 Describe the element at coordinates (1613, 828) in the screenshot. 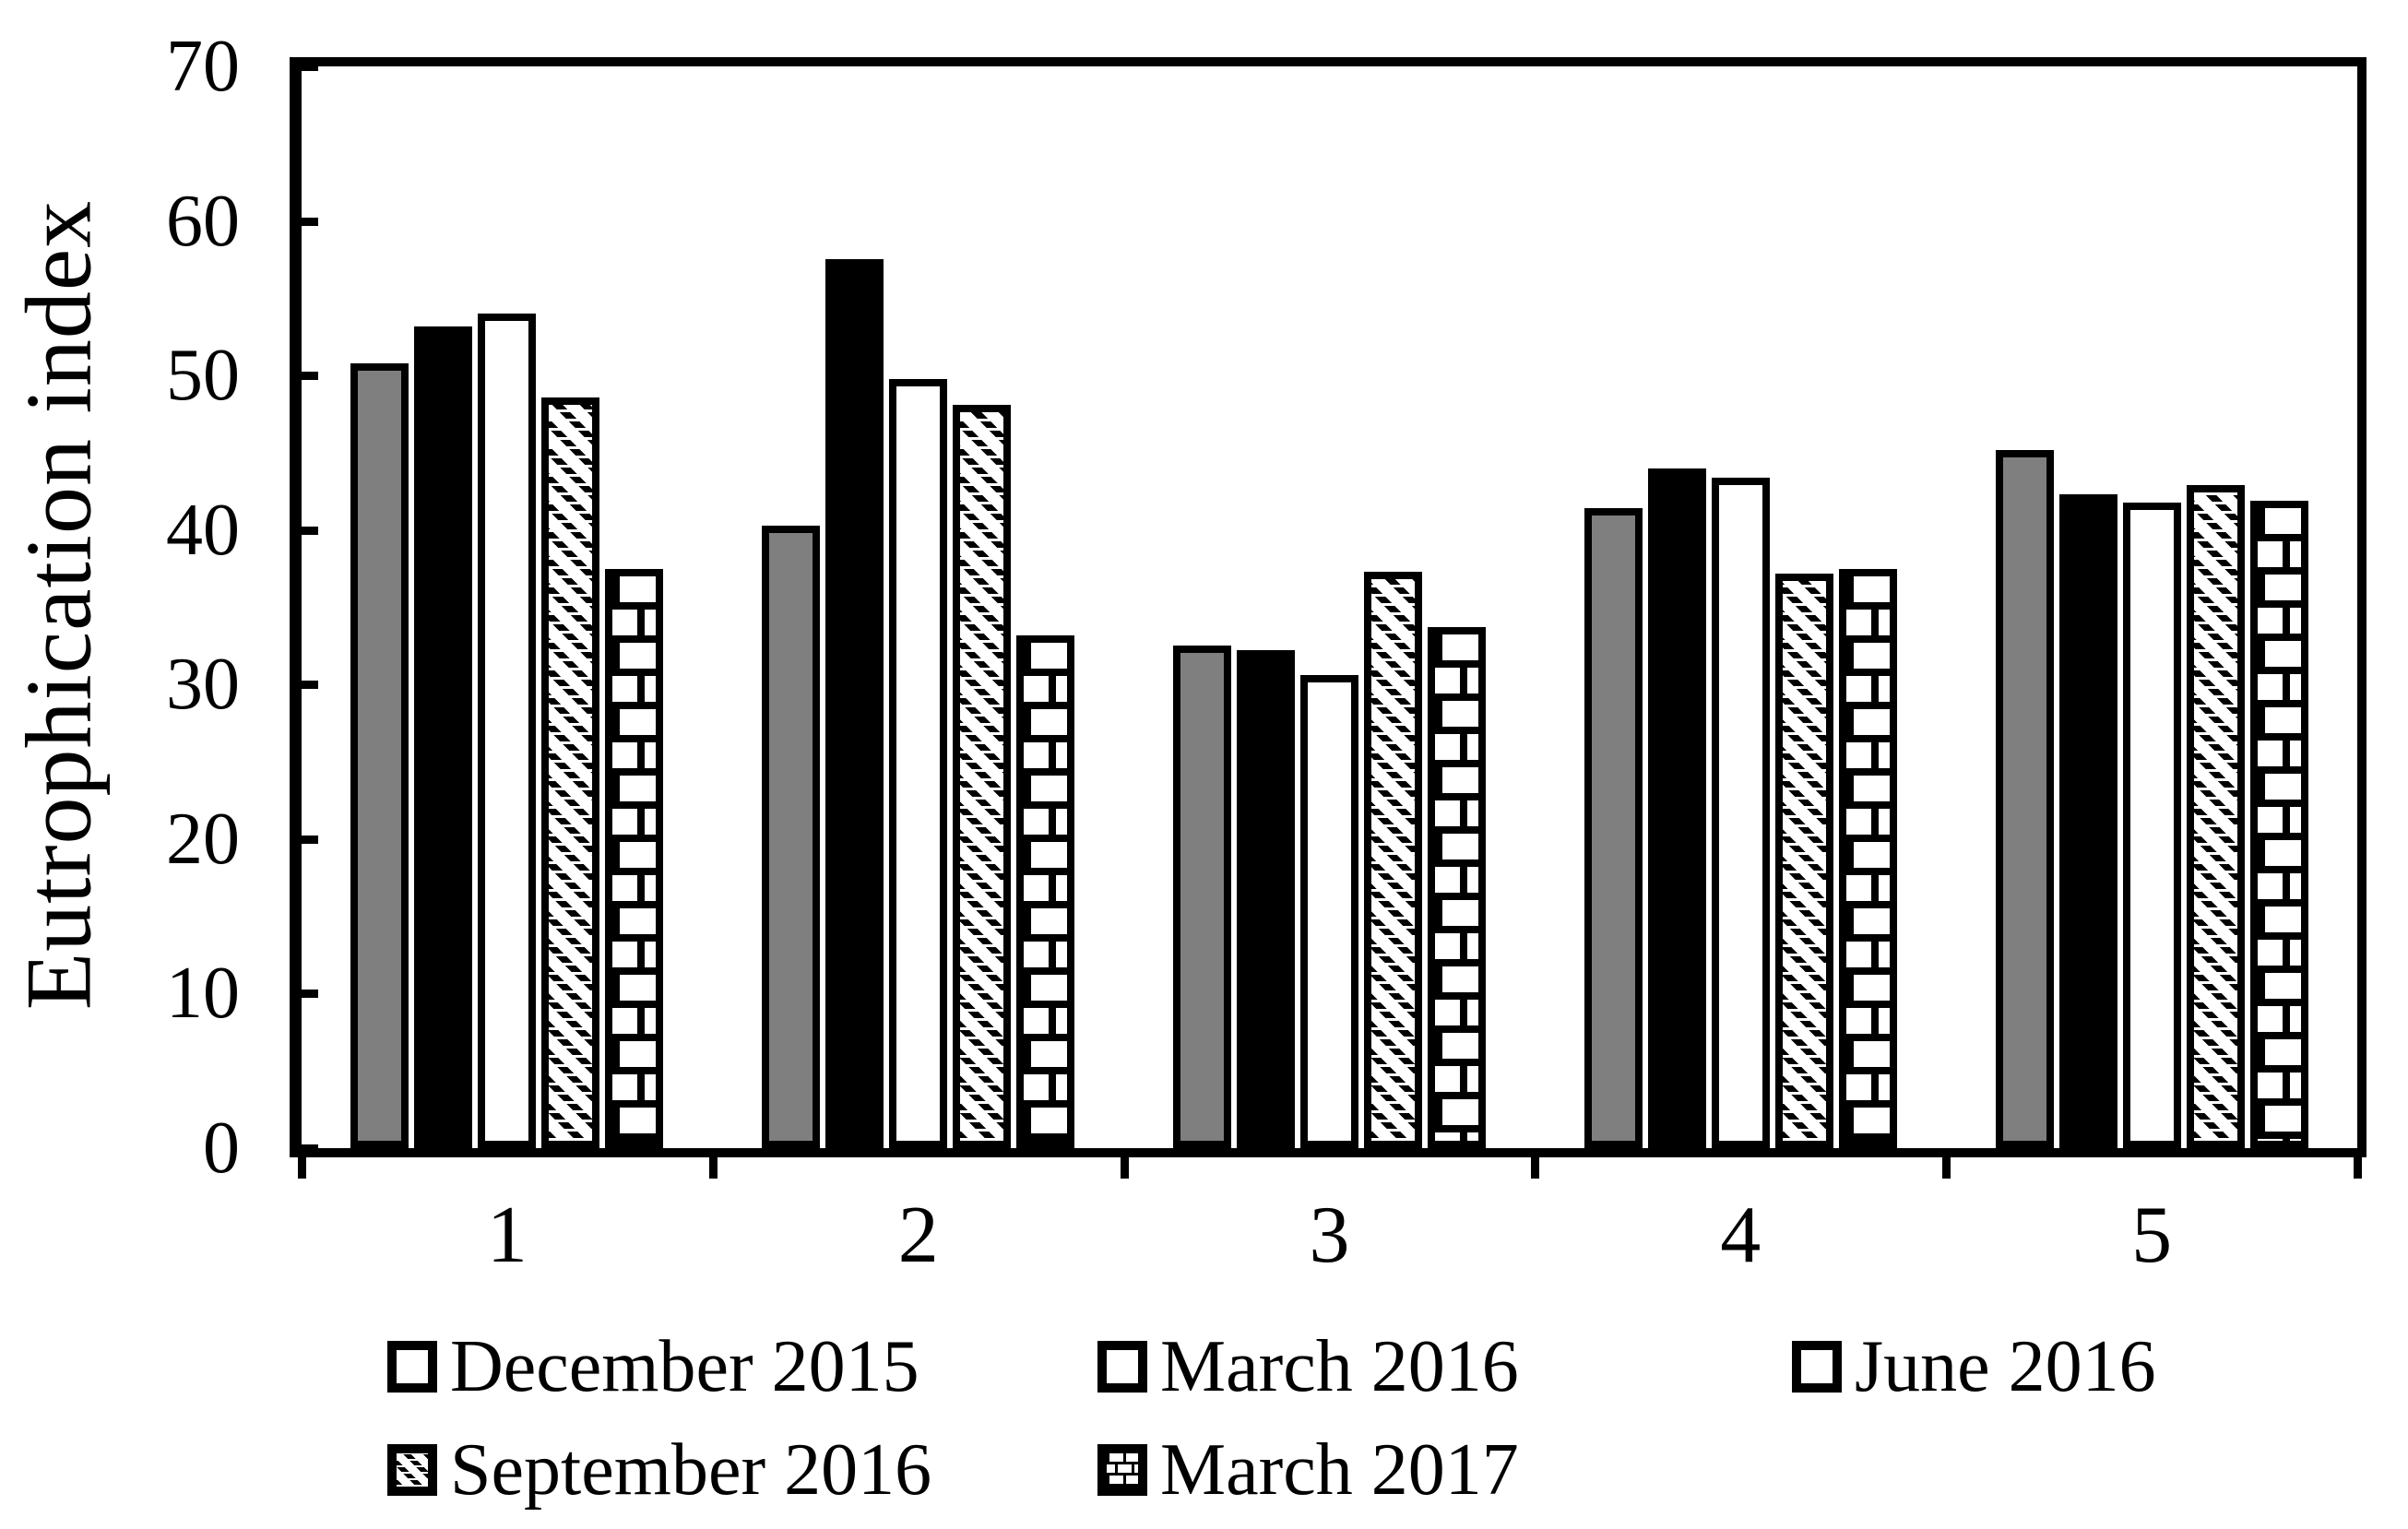

I see `bar-december-2015-cat4` at that location.